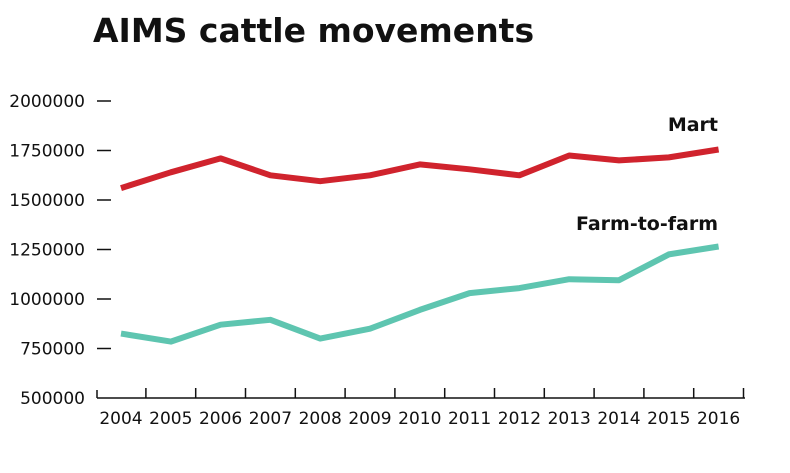 This screenshot has width=790, height=473. What do you see at coordinates (47, 251) in the screenshot?
I see `y-tick-label: 1250000` at bounding box center [47, 251].